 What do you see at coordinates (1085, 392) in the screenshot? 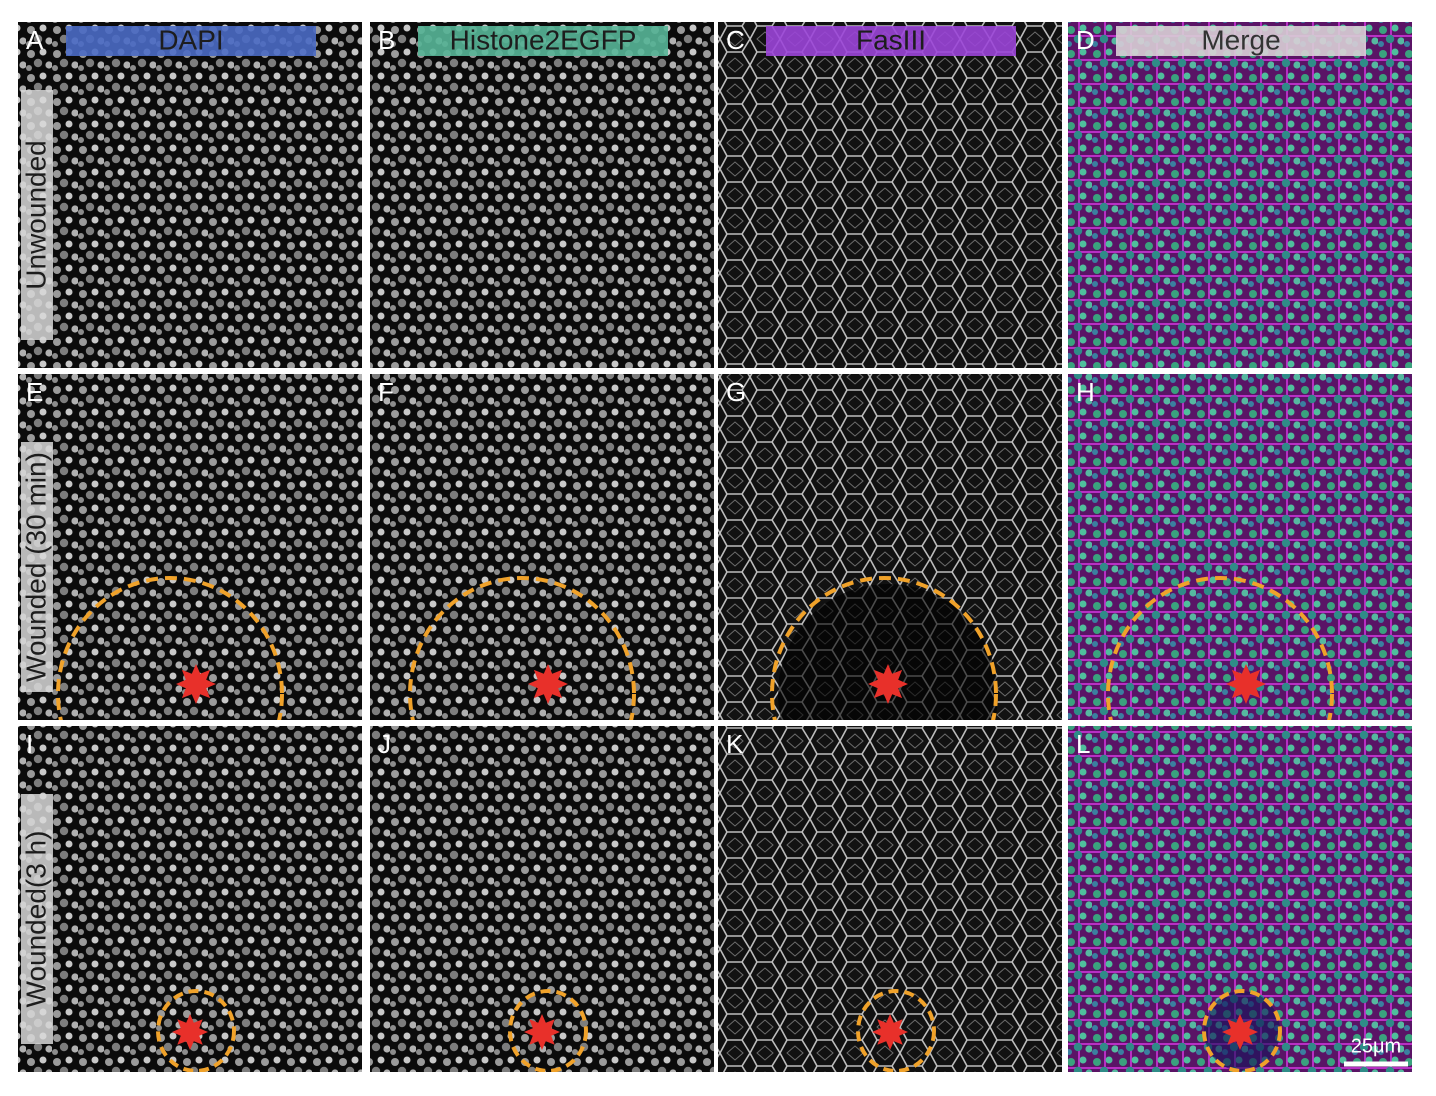
I see `panel-letter: H` at bounding box center [1085, 392].